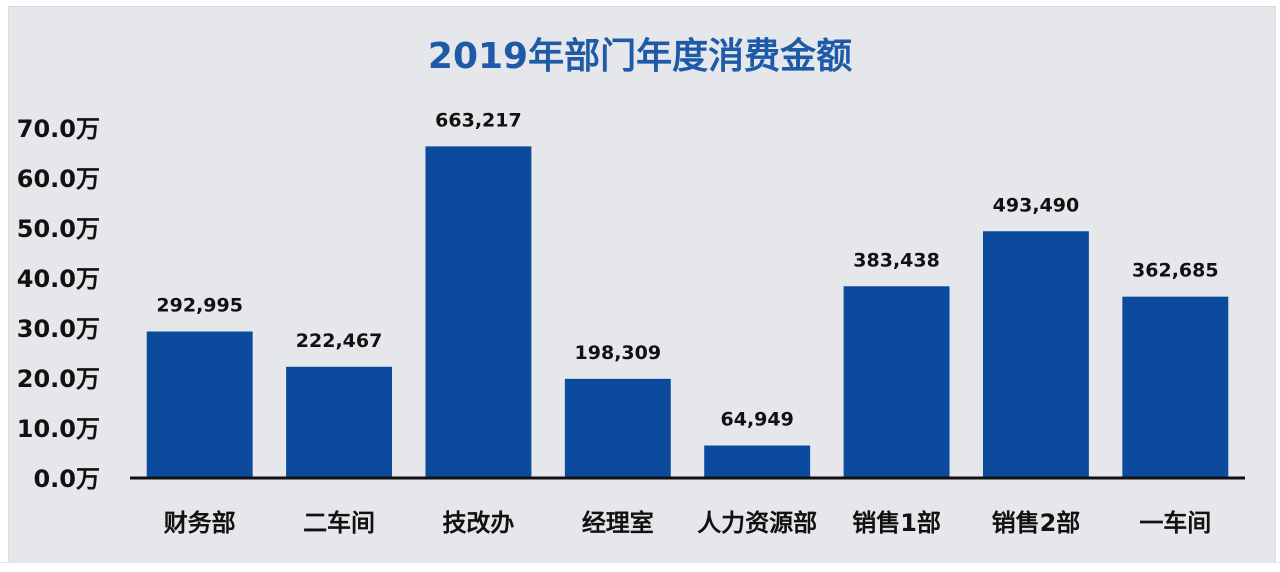  I want to click on y-tick-label: 70.0万, so click(58, 129).